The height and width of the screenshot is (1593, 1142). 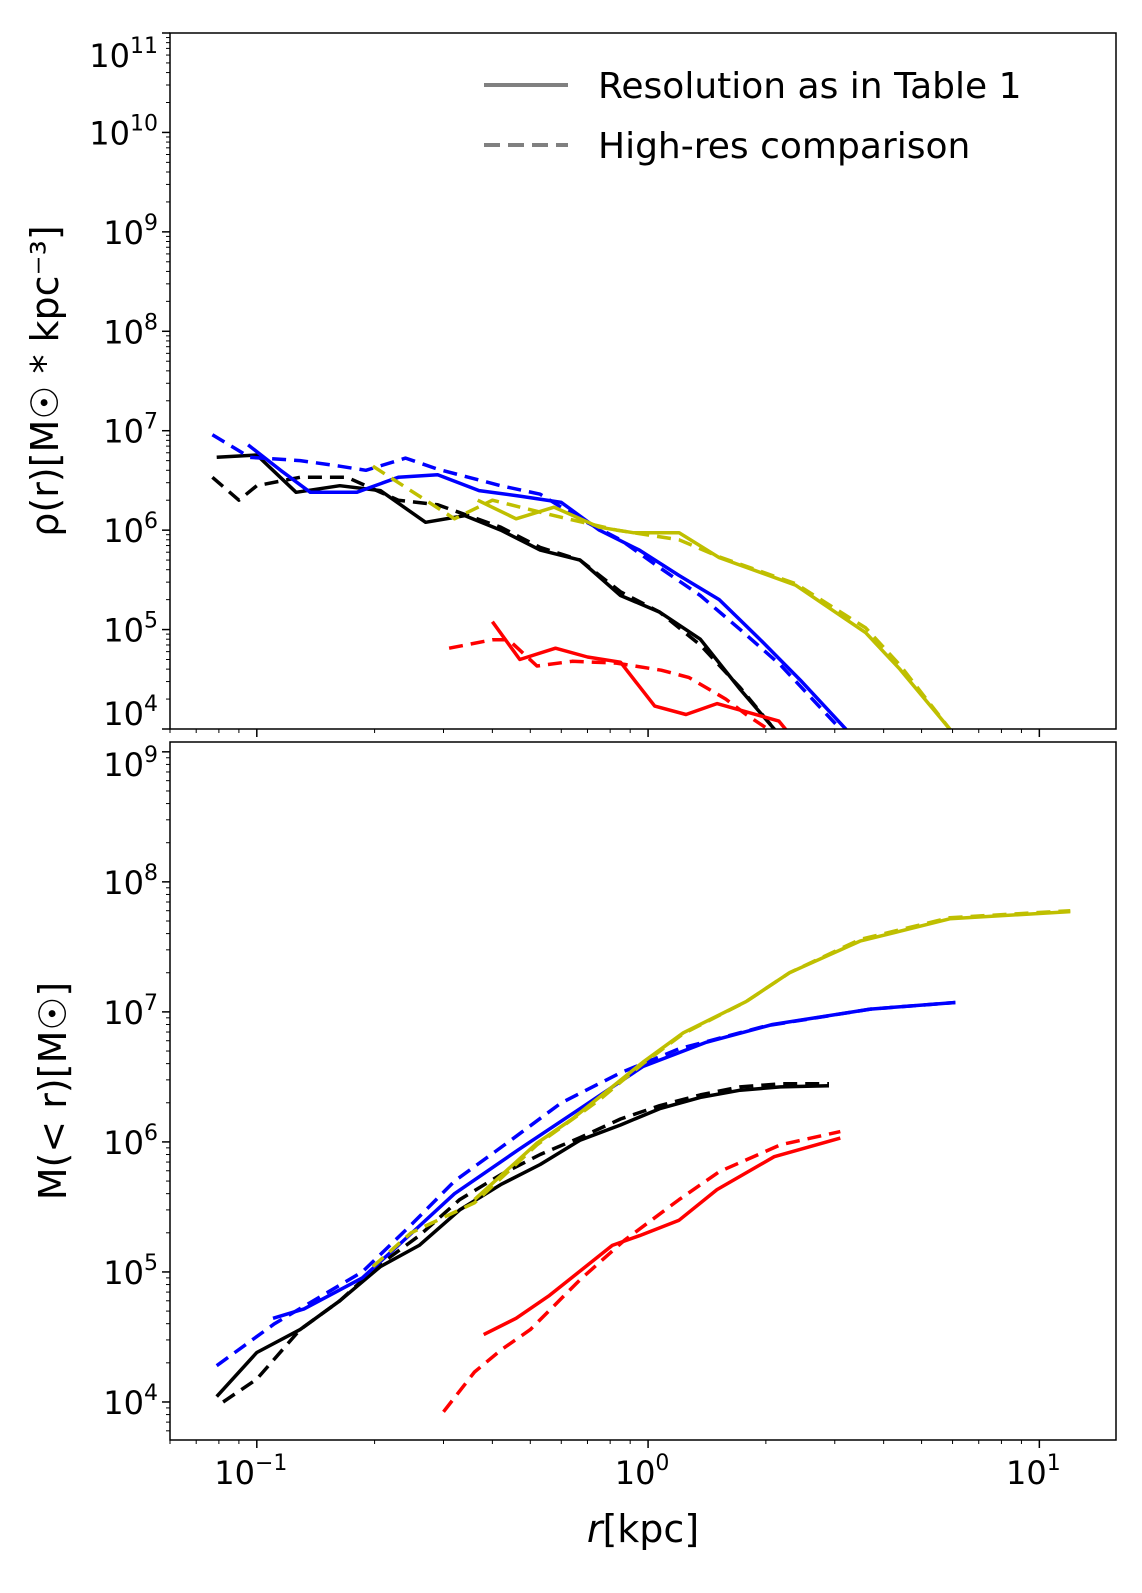 I want to click on y-tick-label: 10¹⁰, so click(x=123, y=131).